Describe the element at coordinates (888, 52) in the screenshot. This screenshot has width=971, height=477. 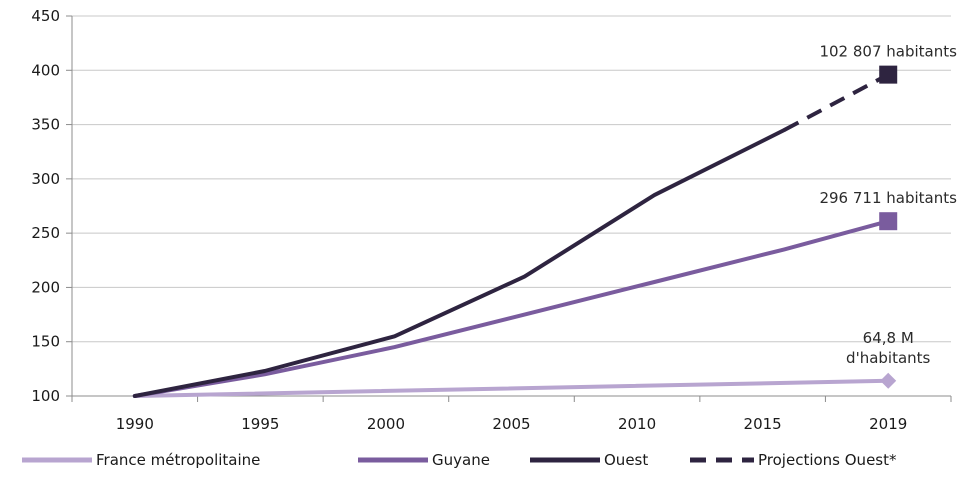
I see `data-label-0-0: 102 807 habitants` at that location.